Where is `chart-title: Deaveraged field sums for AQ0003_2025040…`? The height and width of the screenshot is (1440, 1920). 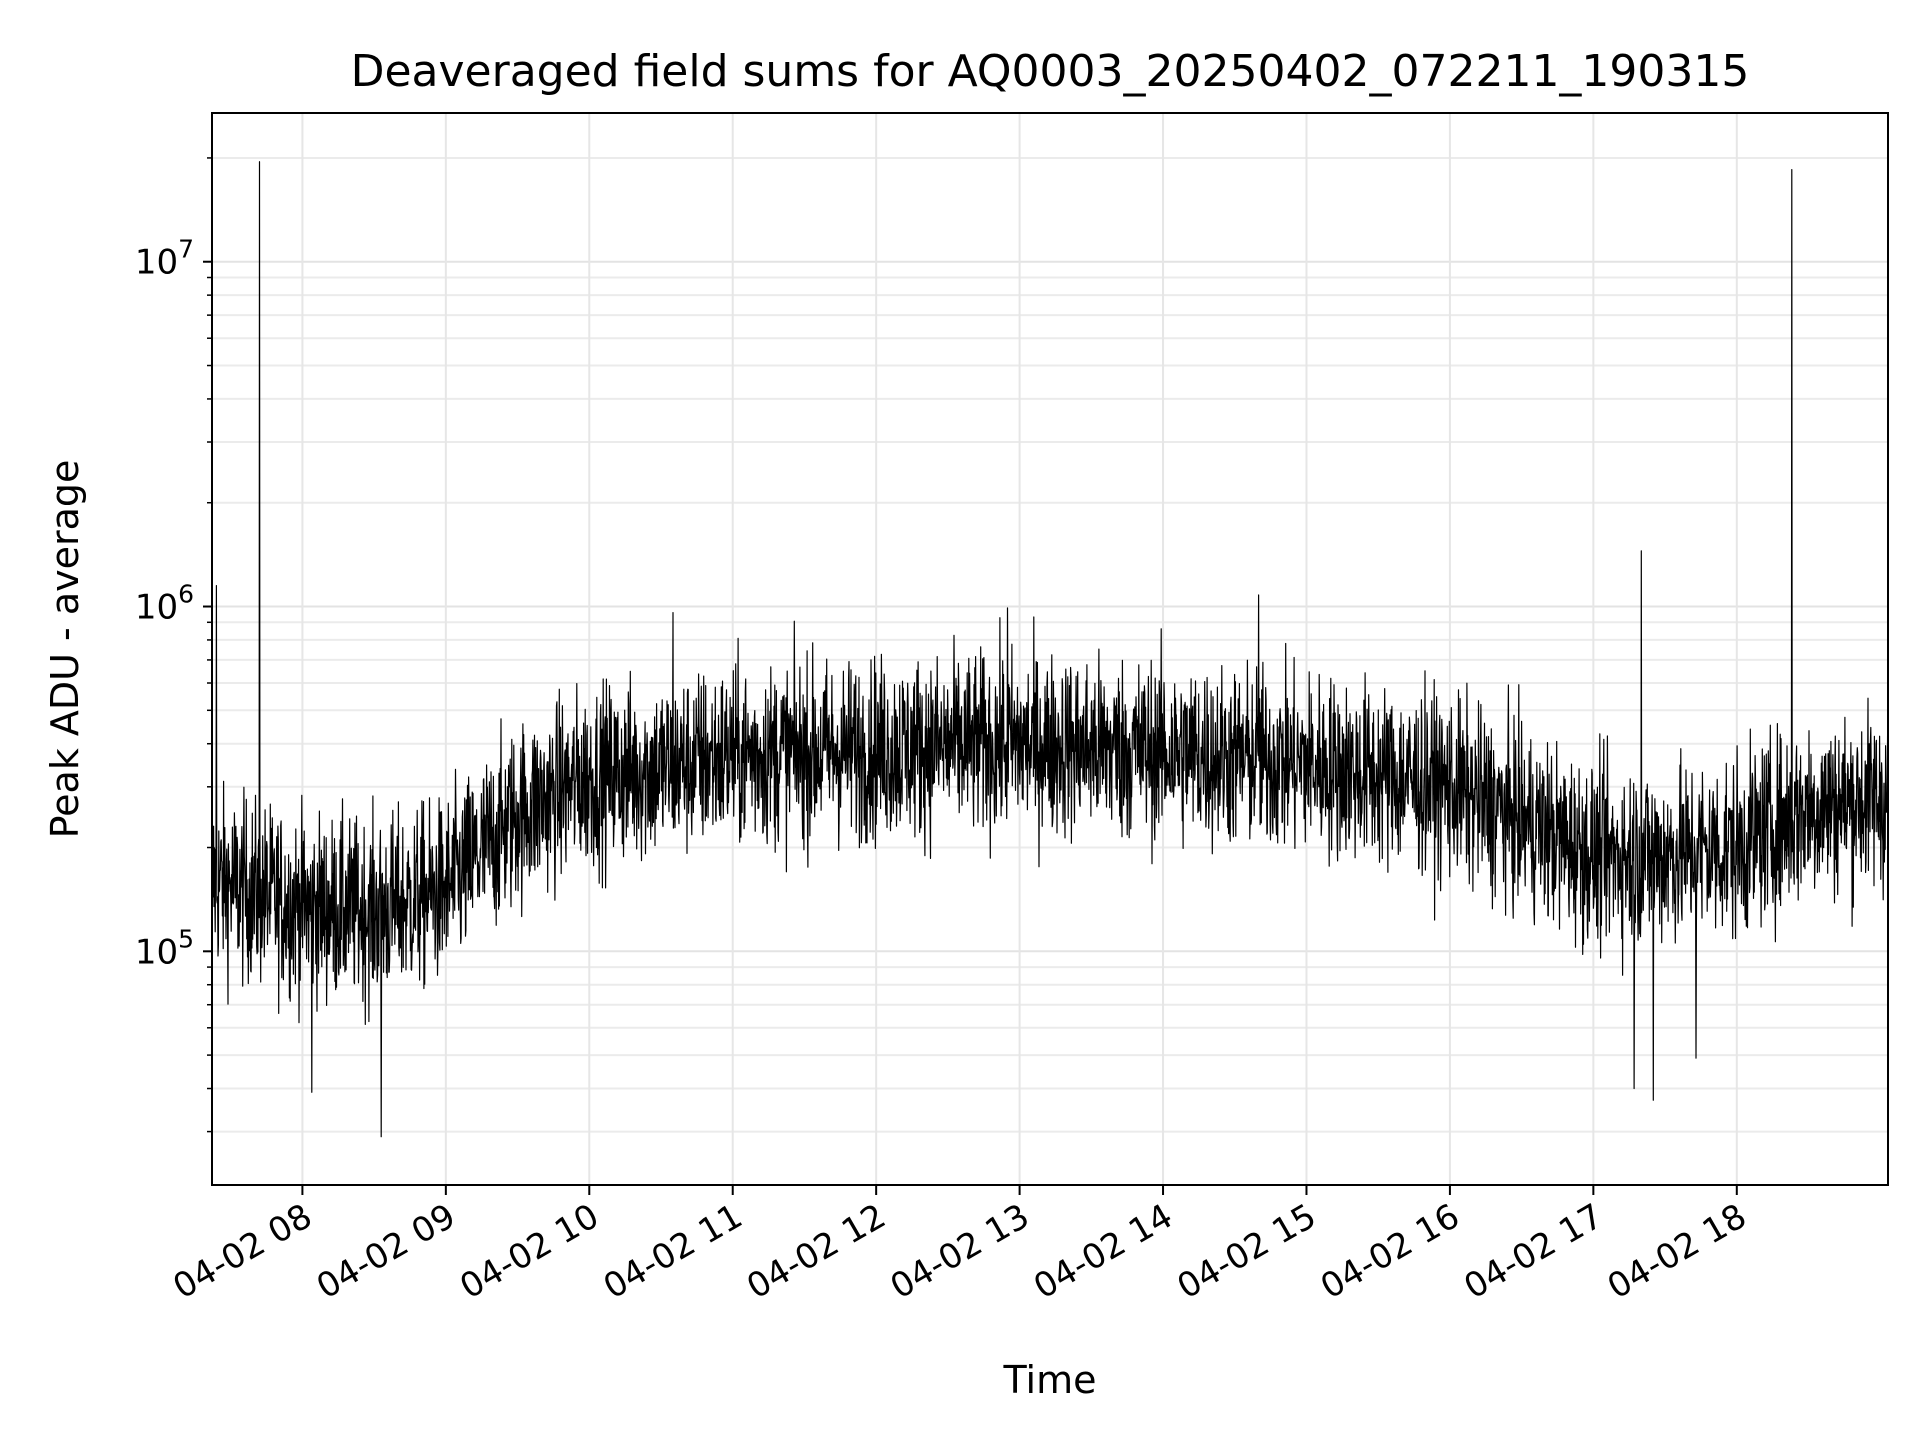
chart-title: Deaveraged field sums for AQ0003_2025040… is located at coordinates (1050, 71).